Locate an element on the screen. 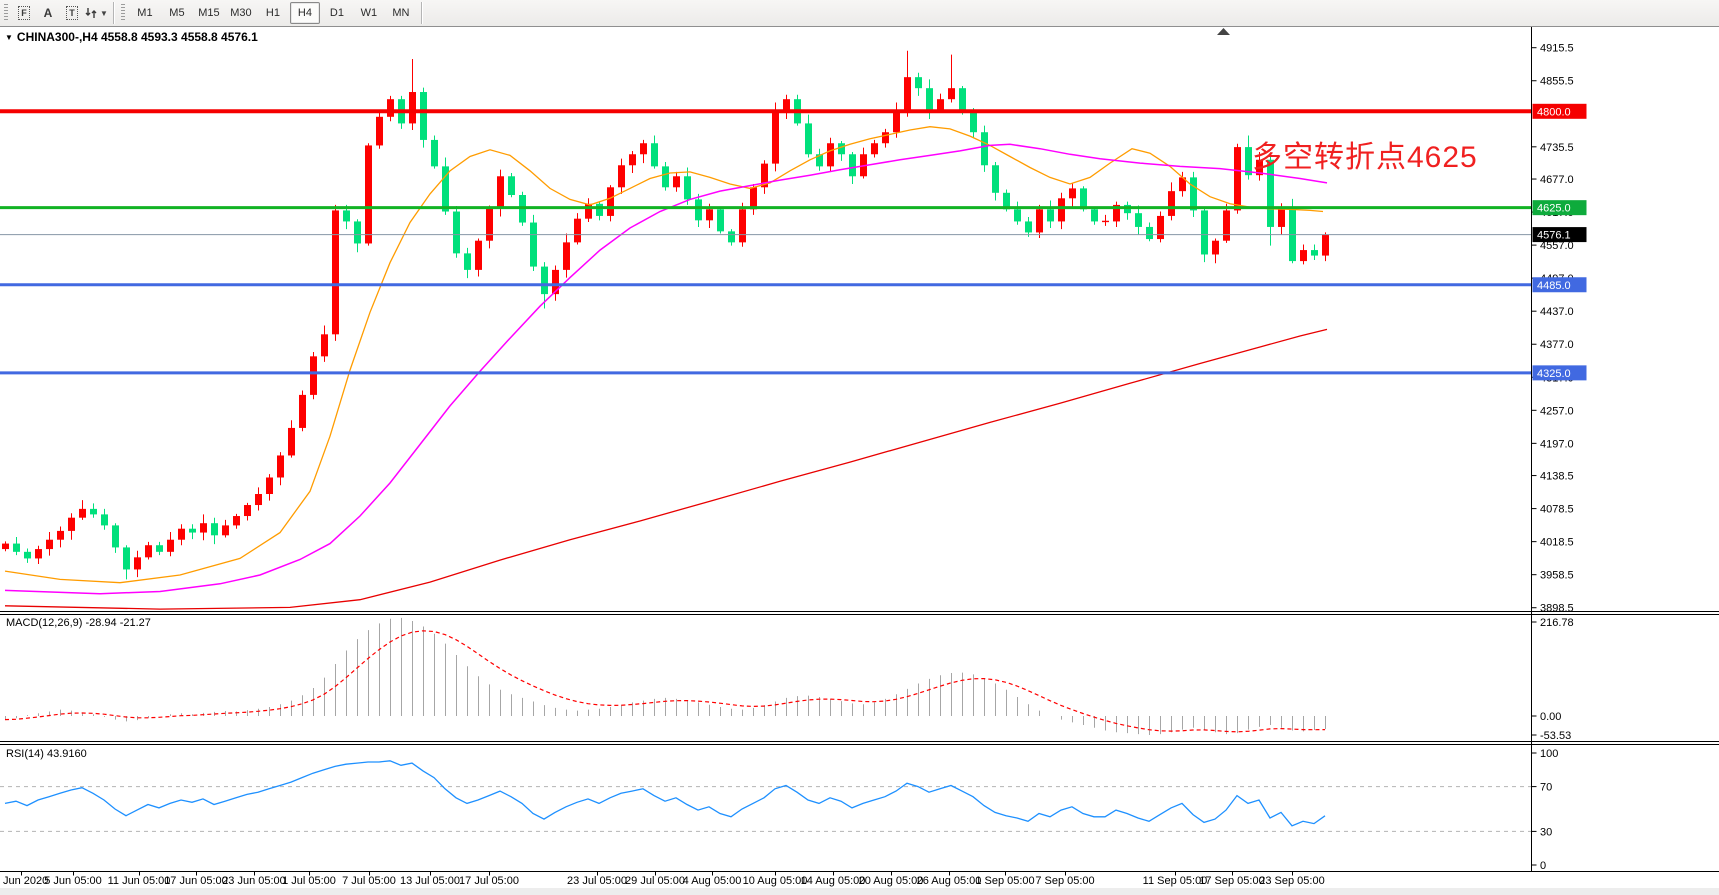 This screenshot has width=1719, height=895. timeframe-button-w1: W1 is located at coordinates (369, 13).